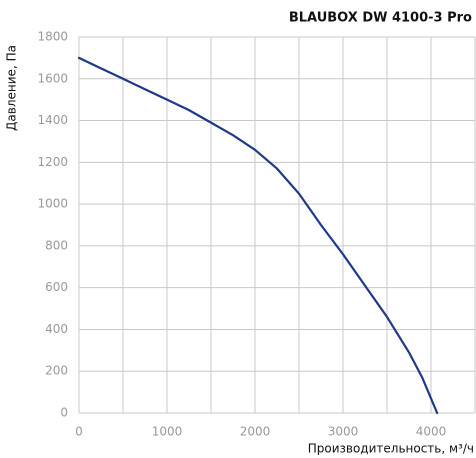 This screenshot has height=458, width=476. I want to click on x-tick-label: 2000, so click(255, 432).